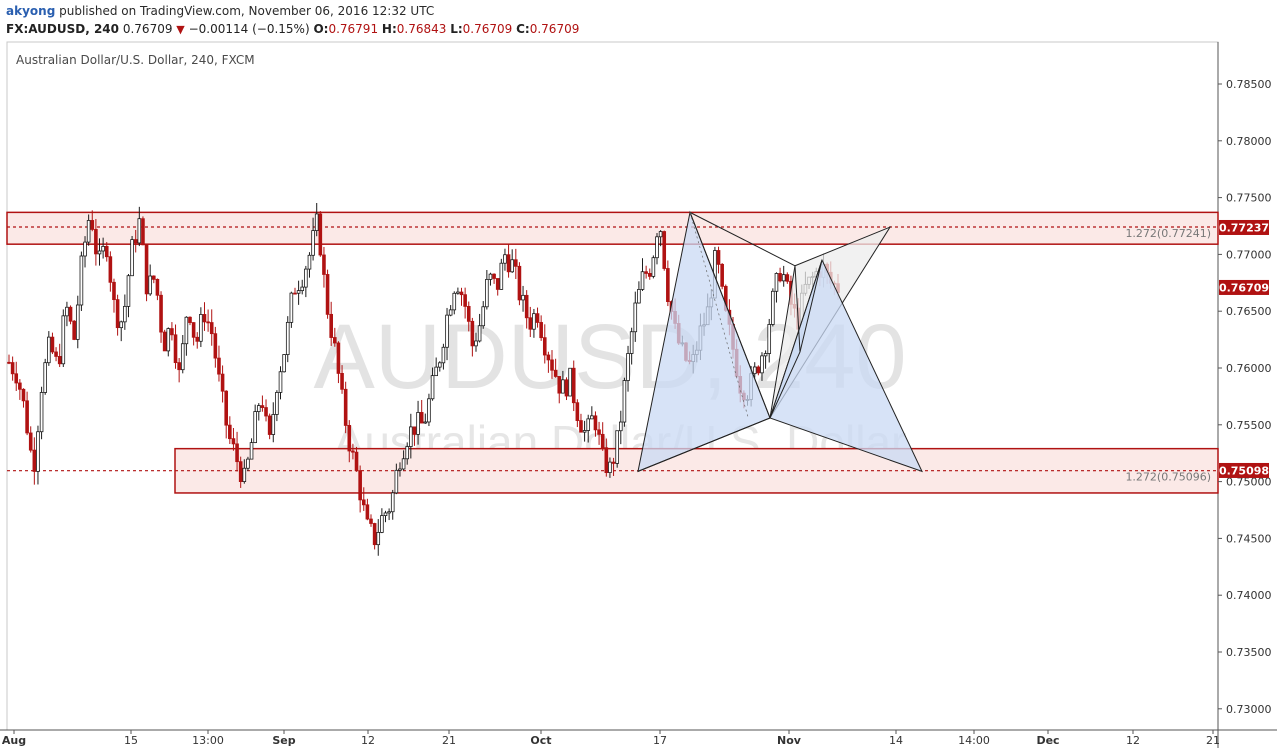  I want to click on time-axis: Aug 15 13:00 Sep 12 21 Oct 17 Nov 14 14:00 Dec 12 21, so click(611, 738).